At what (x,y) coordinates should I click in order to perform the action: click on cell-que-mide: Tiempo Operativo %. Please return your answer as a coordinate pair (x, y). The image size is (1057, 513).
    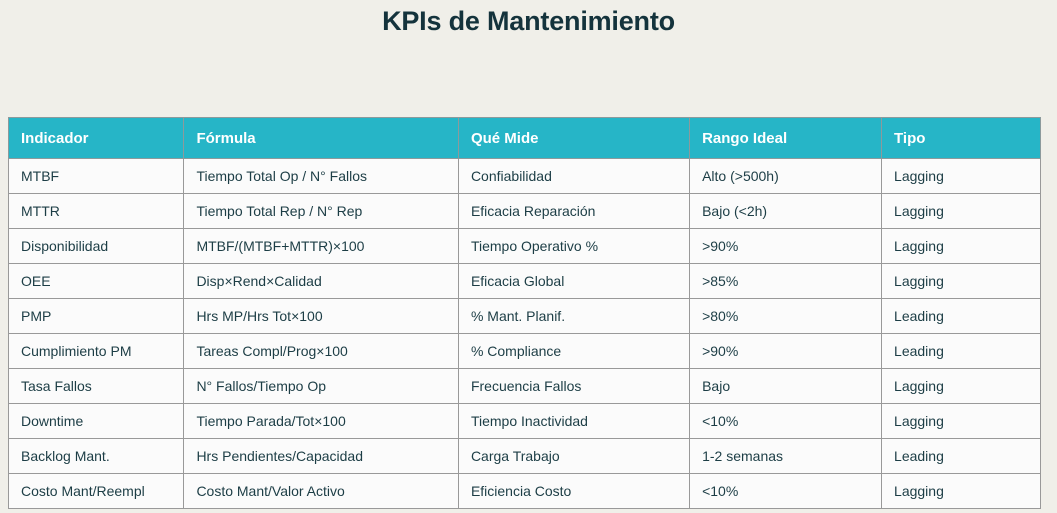
    Looking at the image, I should click on (574, 246).